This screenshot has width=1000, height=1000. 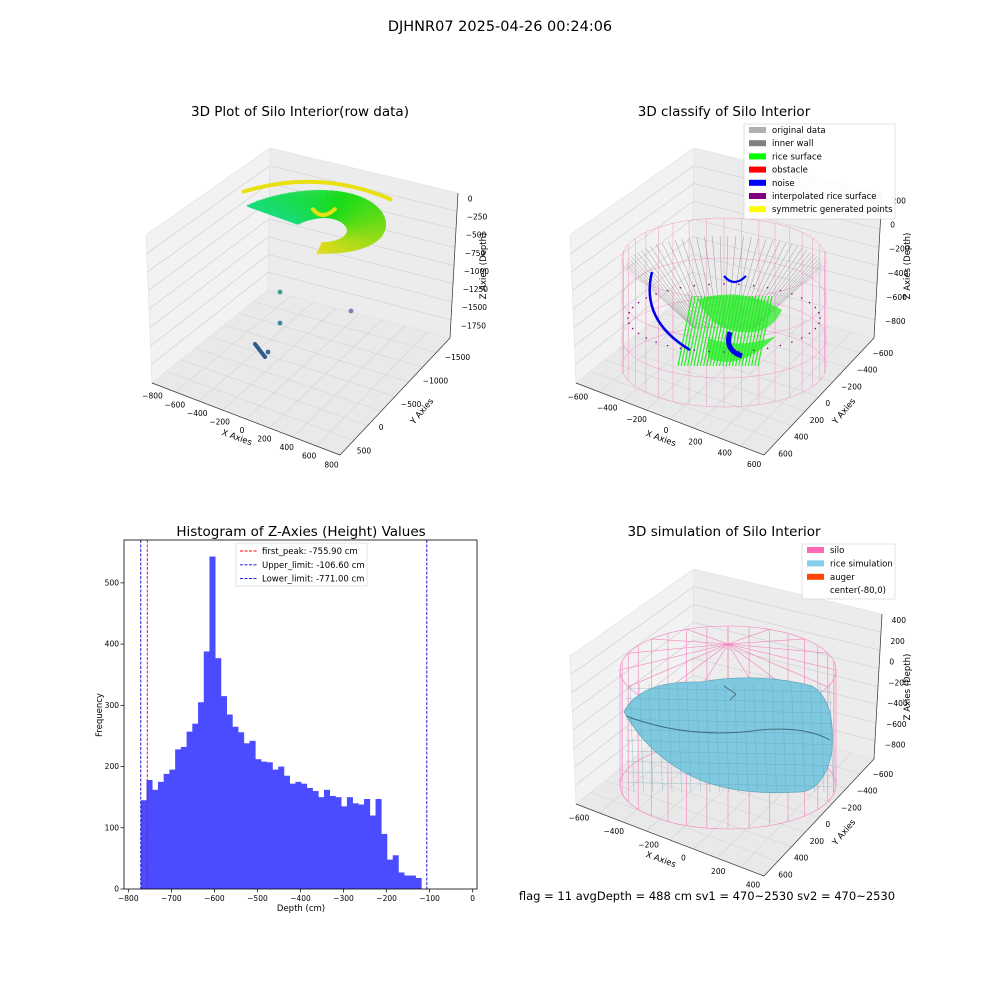 I want to click on interpolated-points, so click(x=724, y=318).